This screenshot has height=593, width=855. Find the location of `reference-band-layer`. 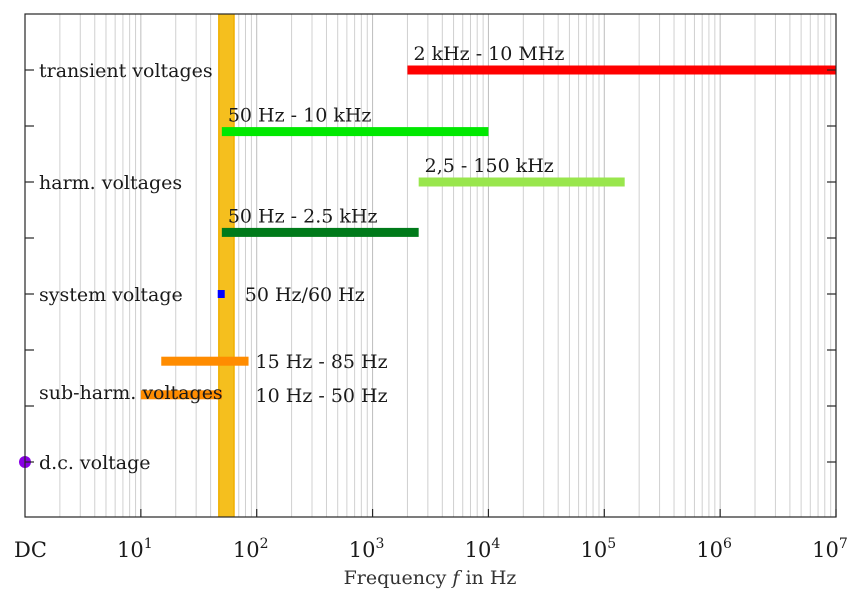

reference-band-layer is located at coordinates (226, 265).